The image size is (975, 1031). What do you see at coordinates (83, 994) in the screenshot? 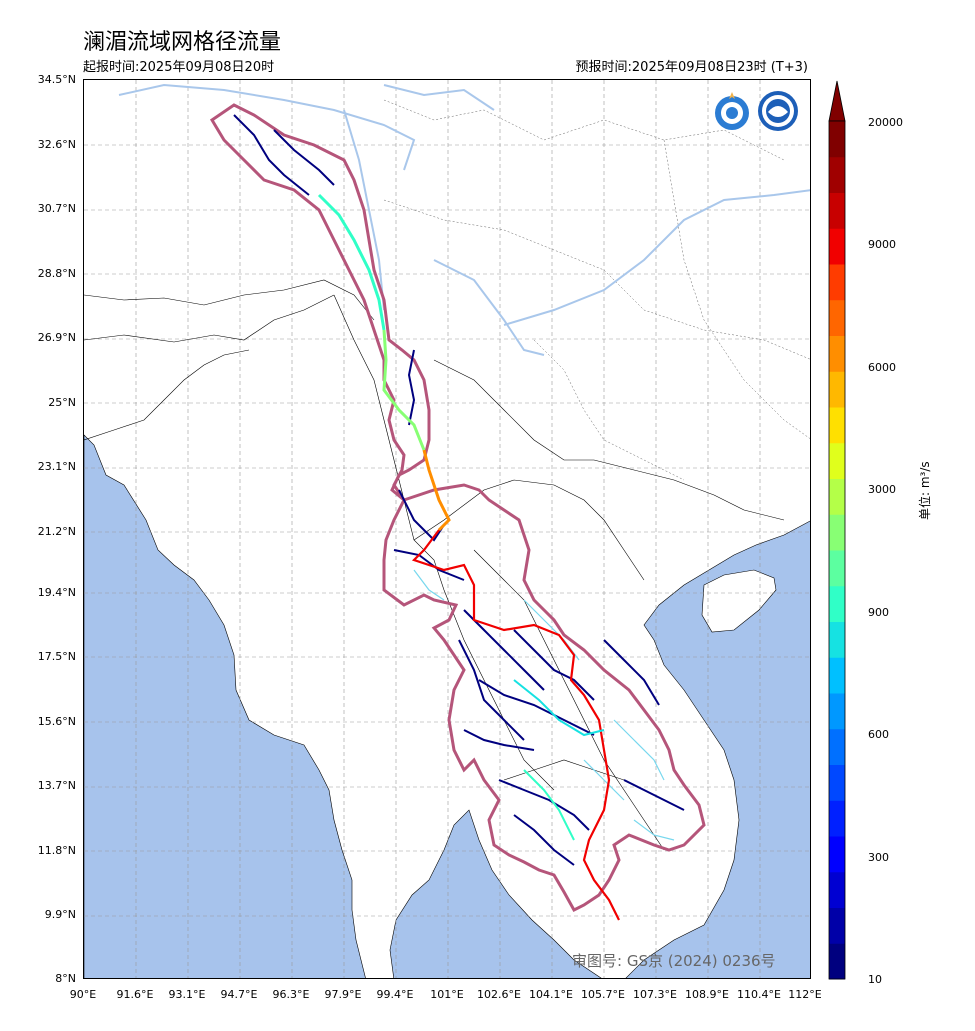
I see `lon-label: 90°E` at bounding box center [83, 994].